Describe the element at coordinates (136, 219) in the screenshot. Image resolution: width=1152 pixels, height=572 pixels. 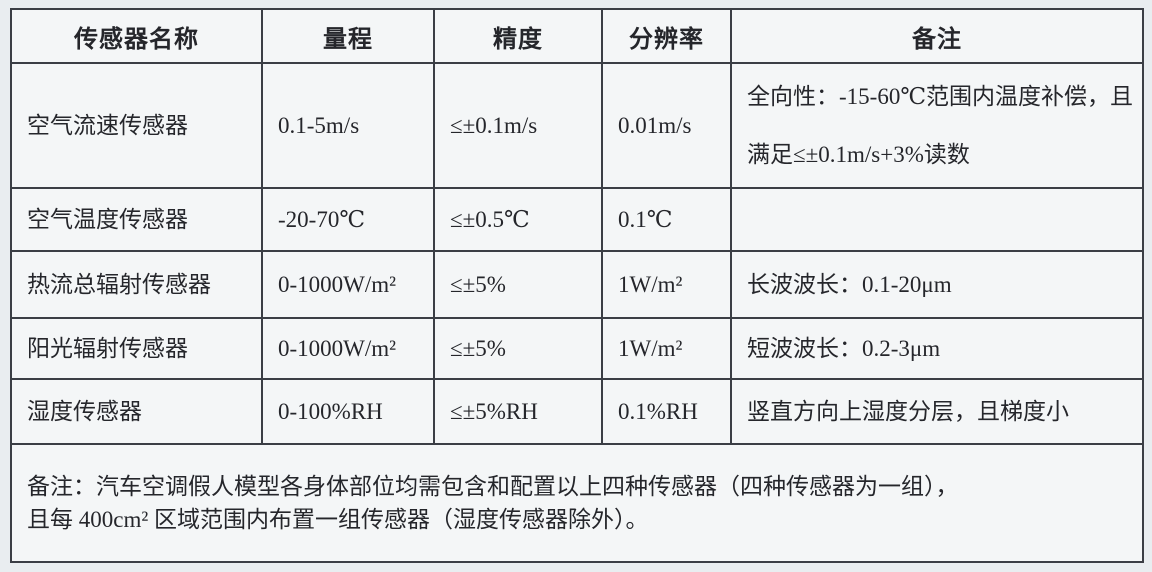
I see `cell-sensor-name: 空气温度传感器` at that location.